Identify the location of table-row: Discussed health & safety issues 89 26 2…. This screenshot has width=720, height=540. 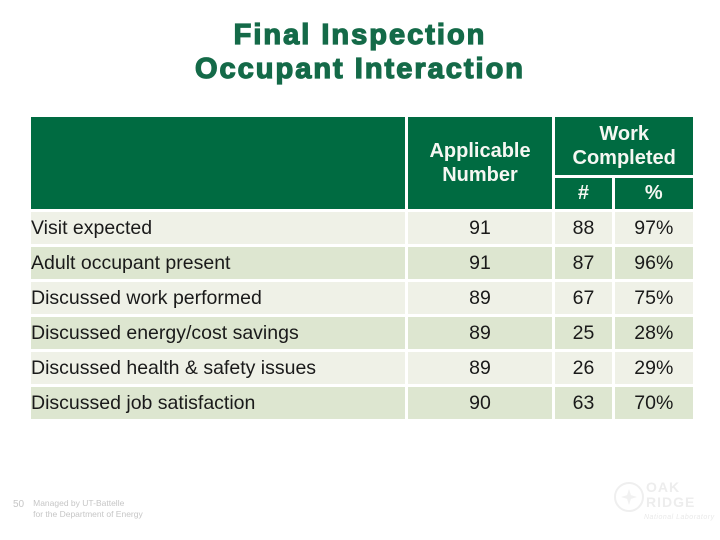
(362, 368).